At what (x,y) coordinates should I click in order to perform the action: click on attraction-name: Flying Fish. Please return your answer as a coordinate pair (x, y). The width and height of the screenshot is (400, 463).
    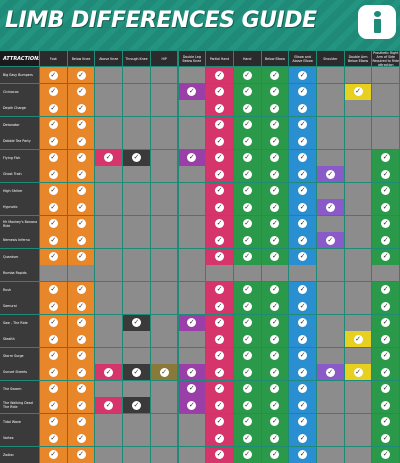
    Looking at the image, I should click on (19, 157).